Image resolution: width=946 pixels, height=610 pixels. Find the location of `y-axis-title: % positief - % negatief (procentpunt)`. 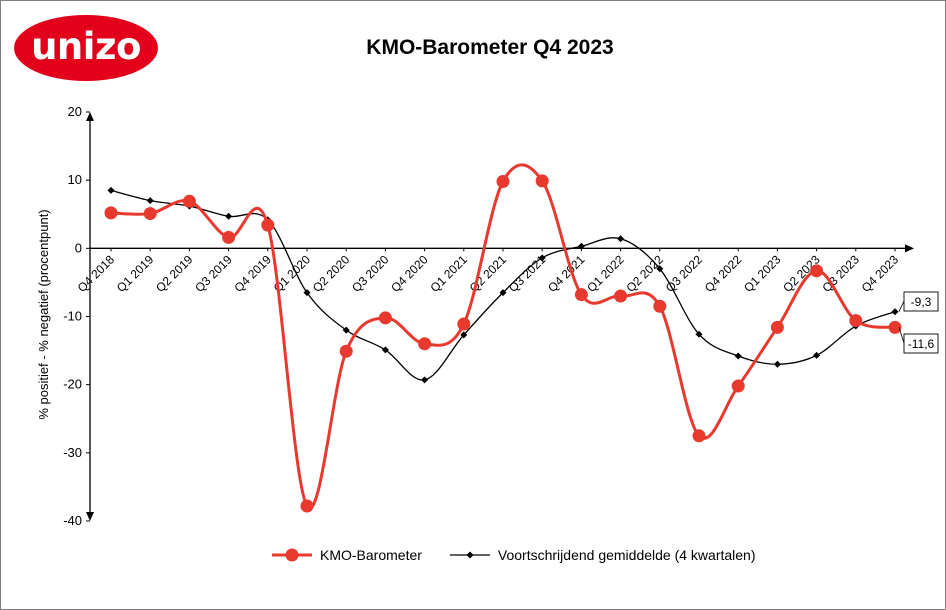

y-axis-title: % positief - % negatief (procentpunt) is located at coordinates (43, 314).